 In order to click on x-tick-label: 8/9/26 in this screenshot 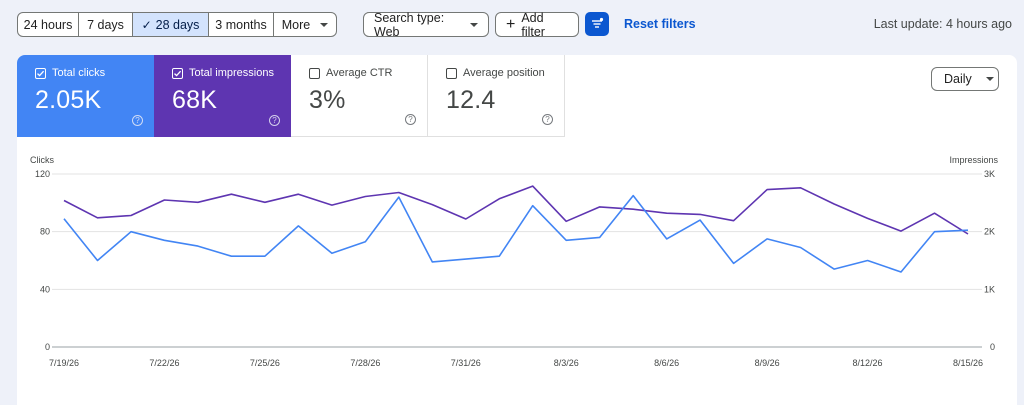, I will do `click(767, 363)`.